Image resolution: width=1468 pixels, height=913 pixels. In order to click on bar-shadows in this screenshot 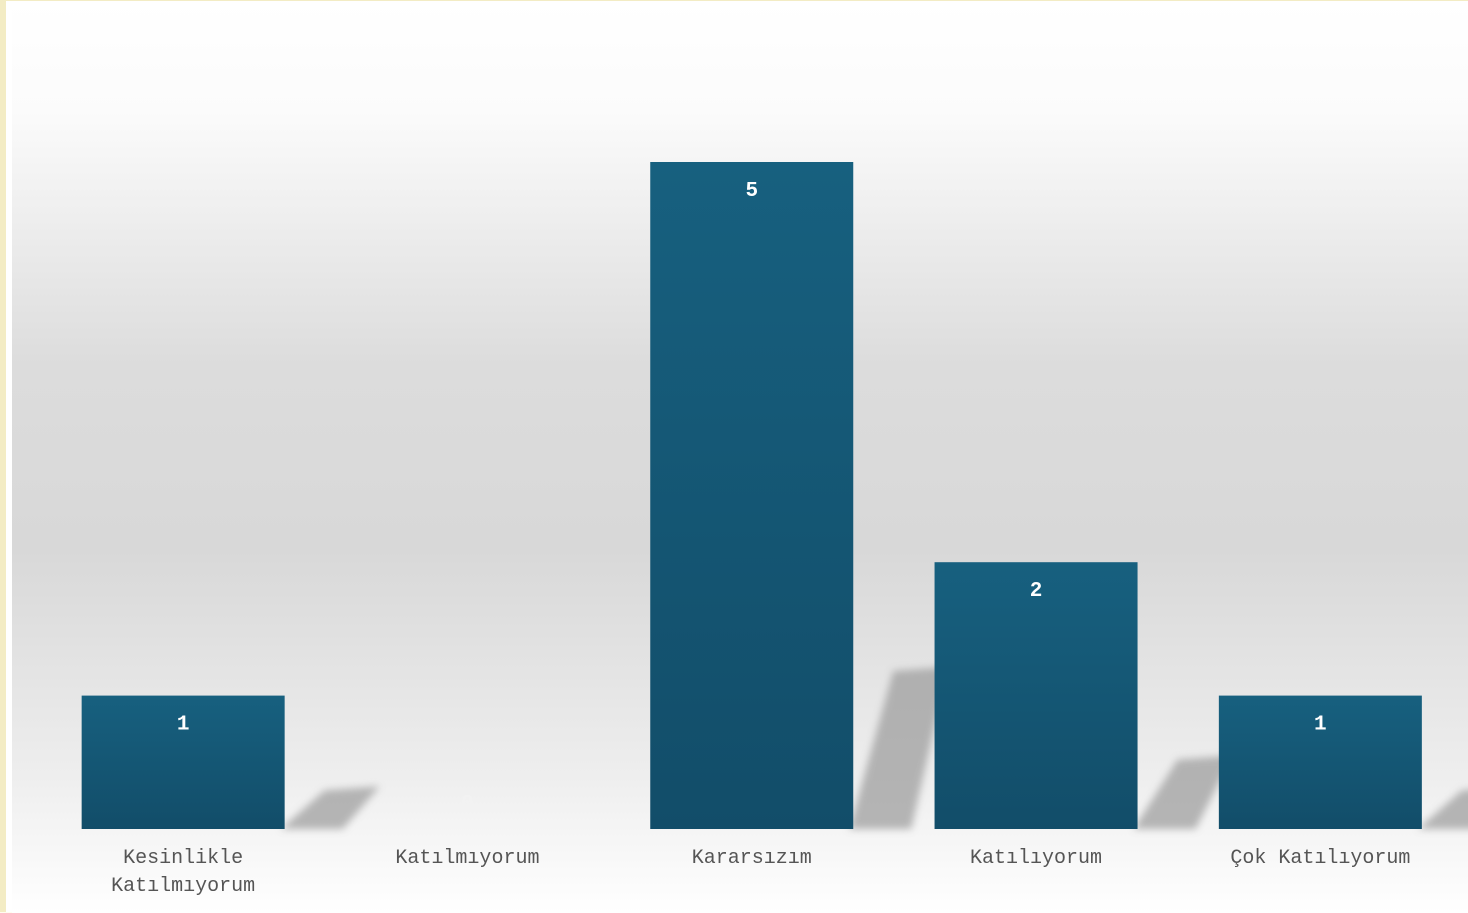, I will do `click(874, 748)`.